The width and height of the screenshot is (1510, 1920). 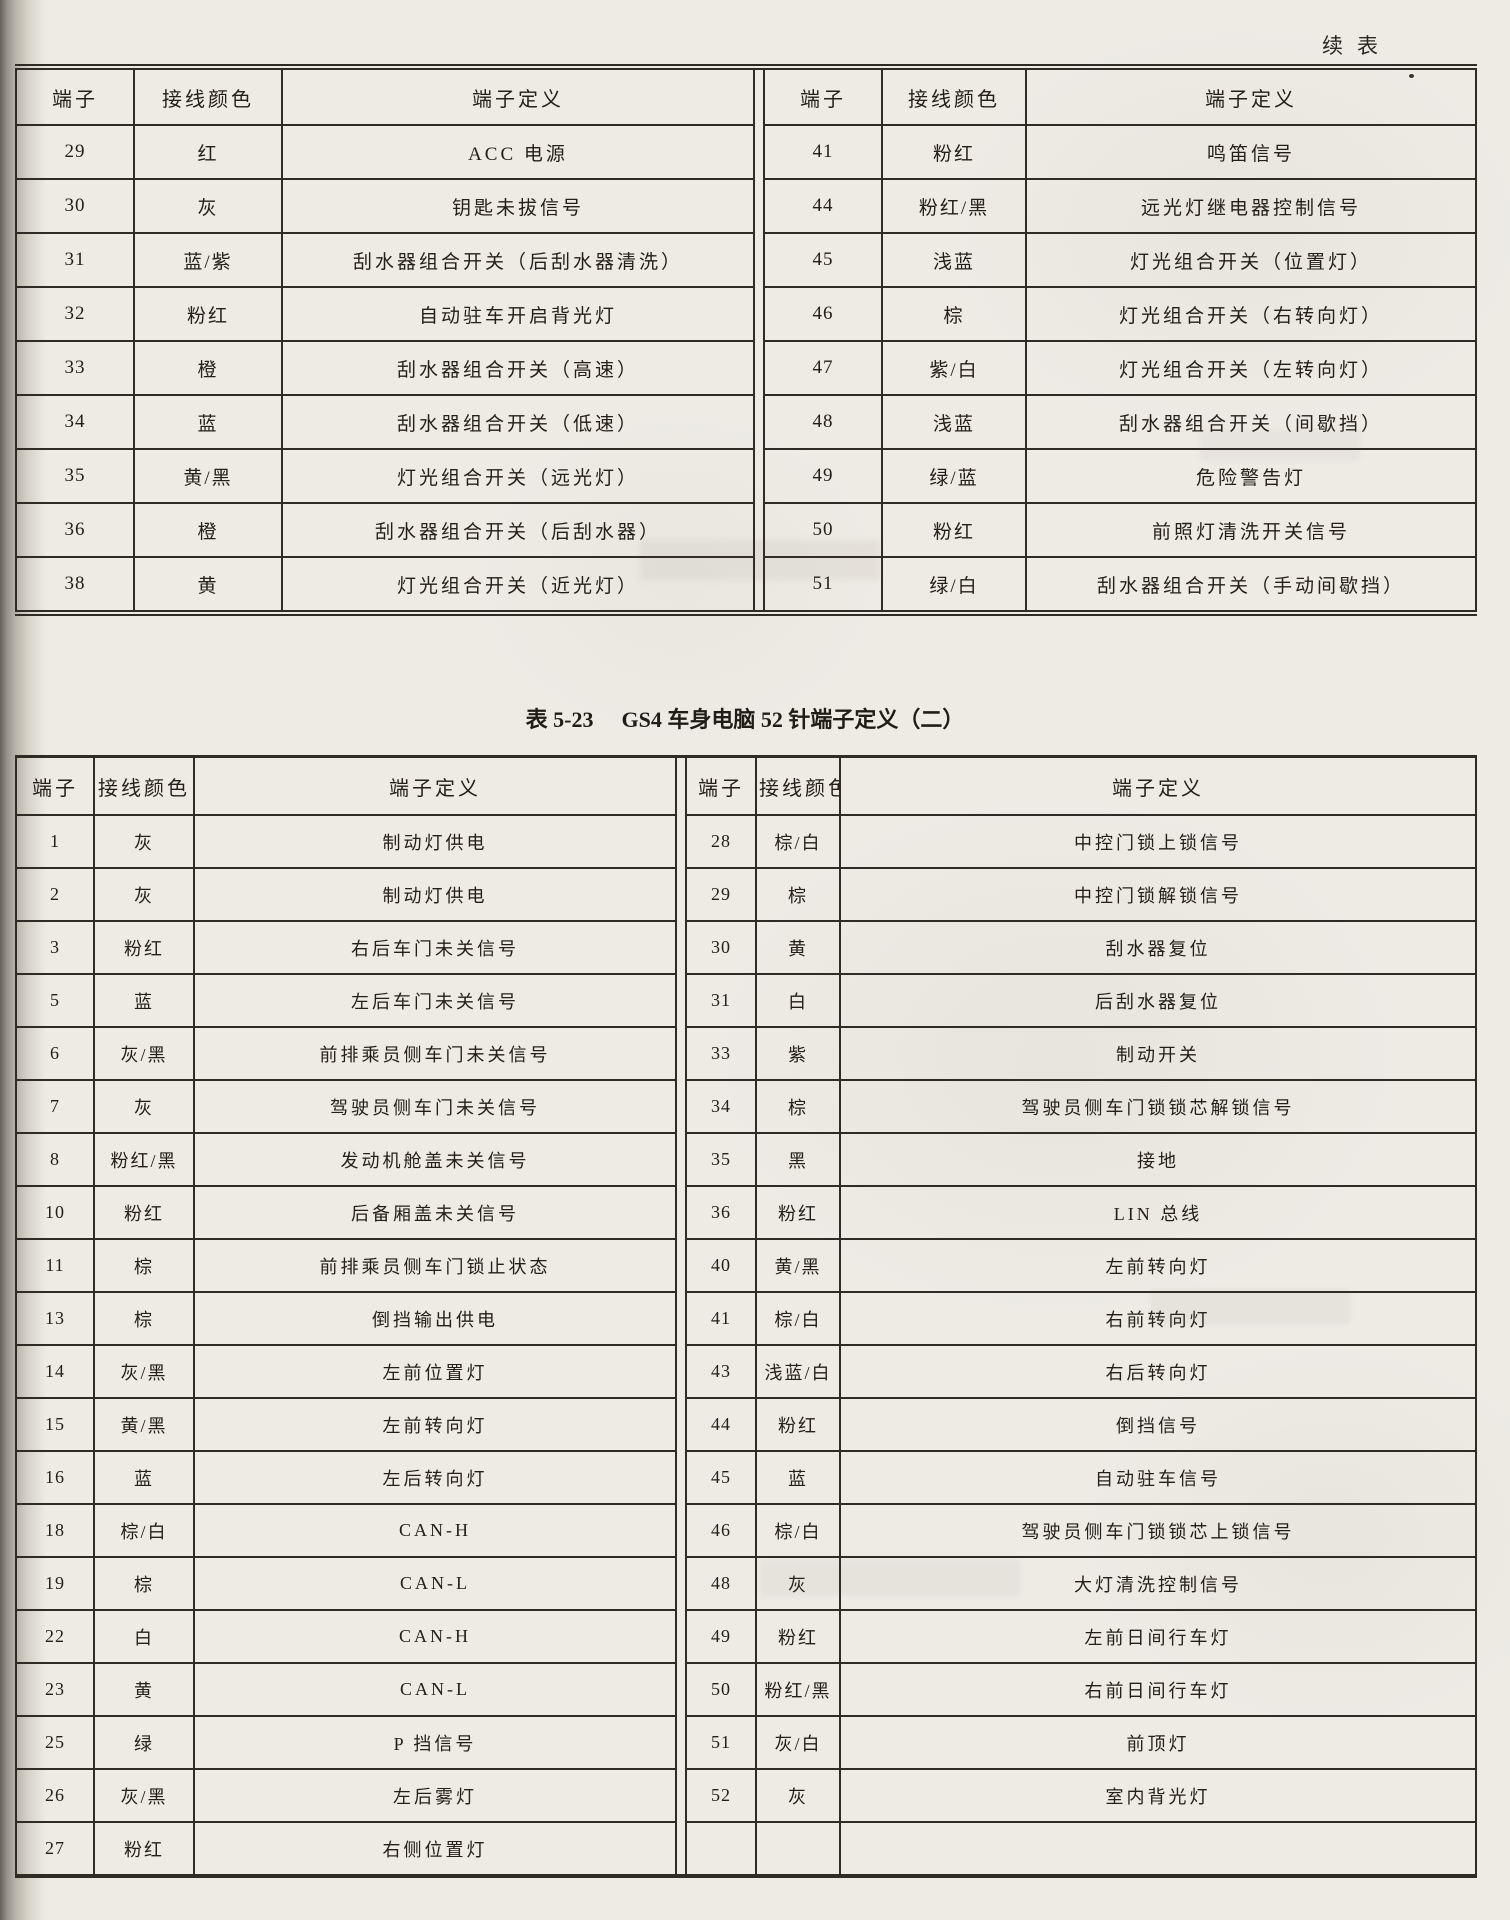 I want to click on terminal-cell: 34, so click(x=75, y=422).